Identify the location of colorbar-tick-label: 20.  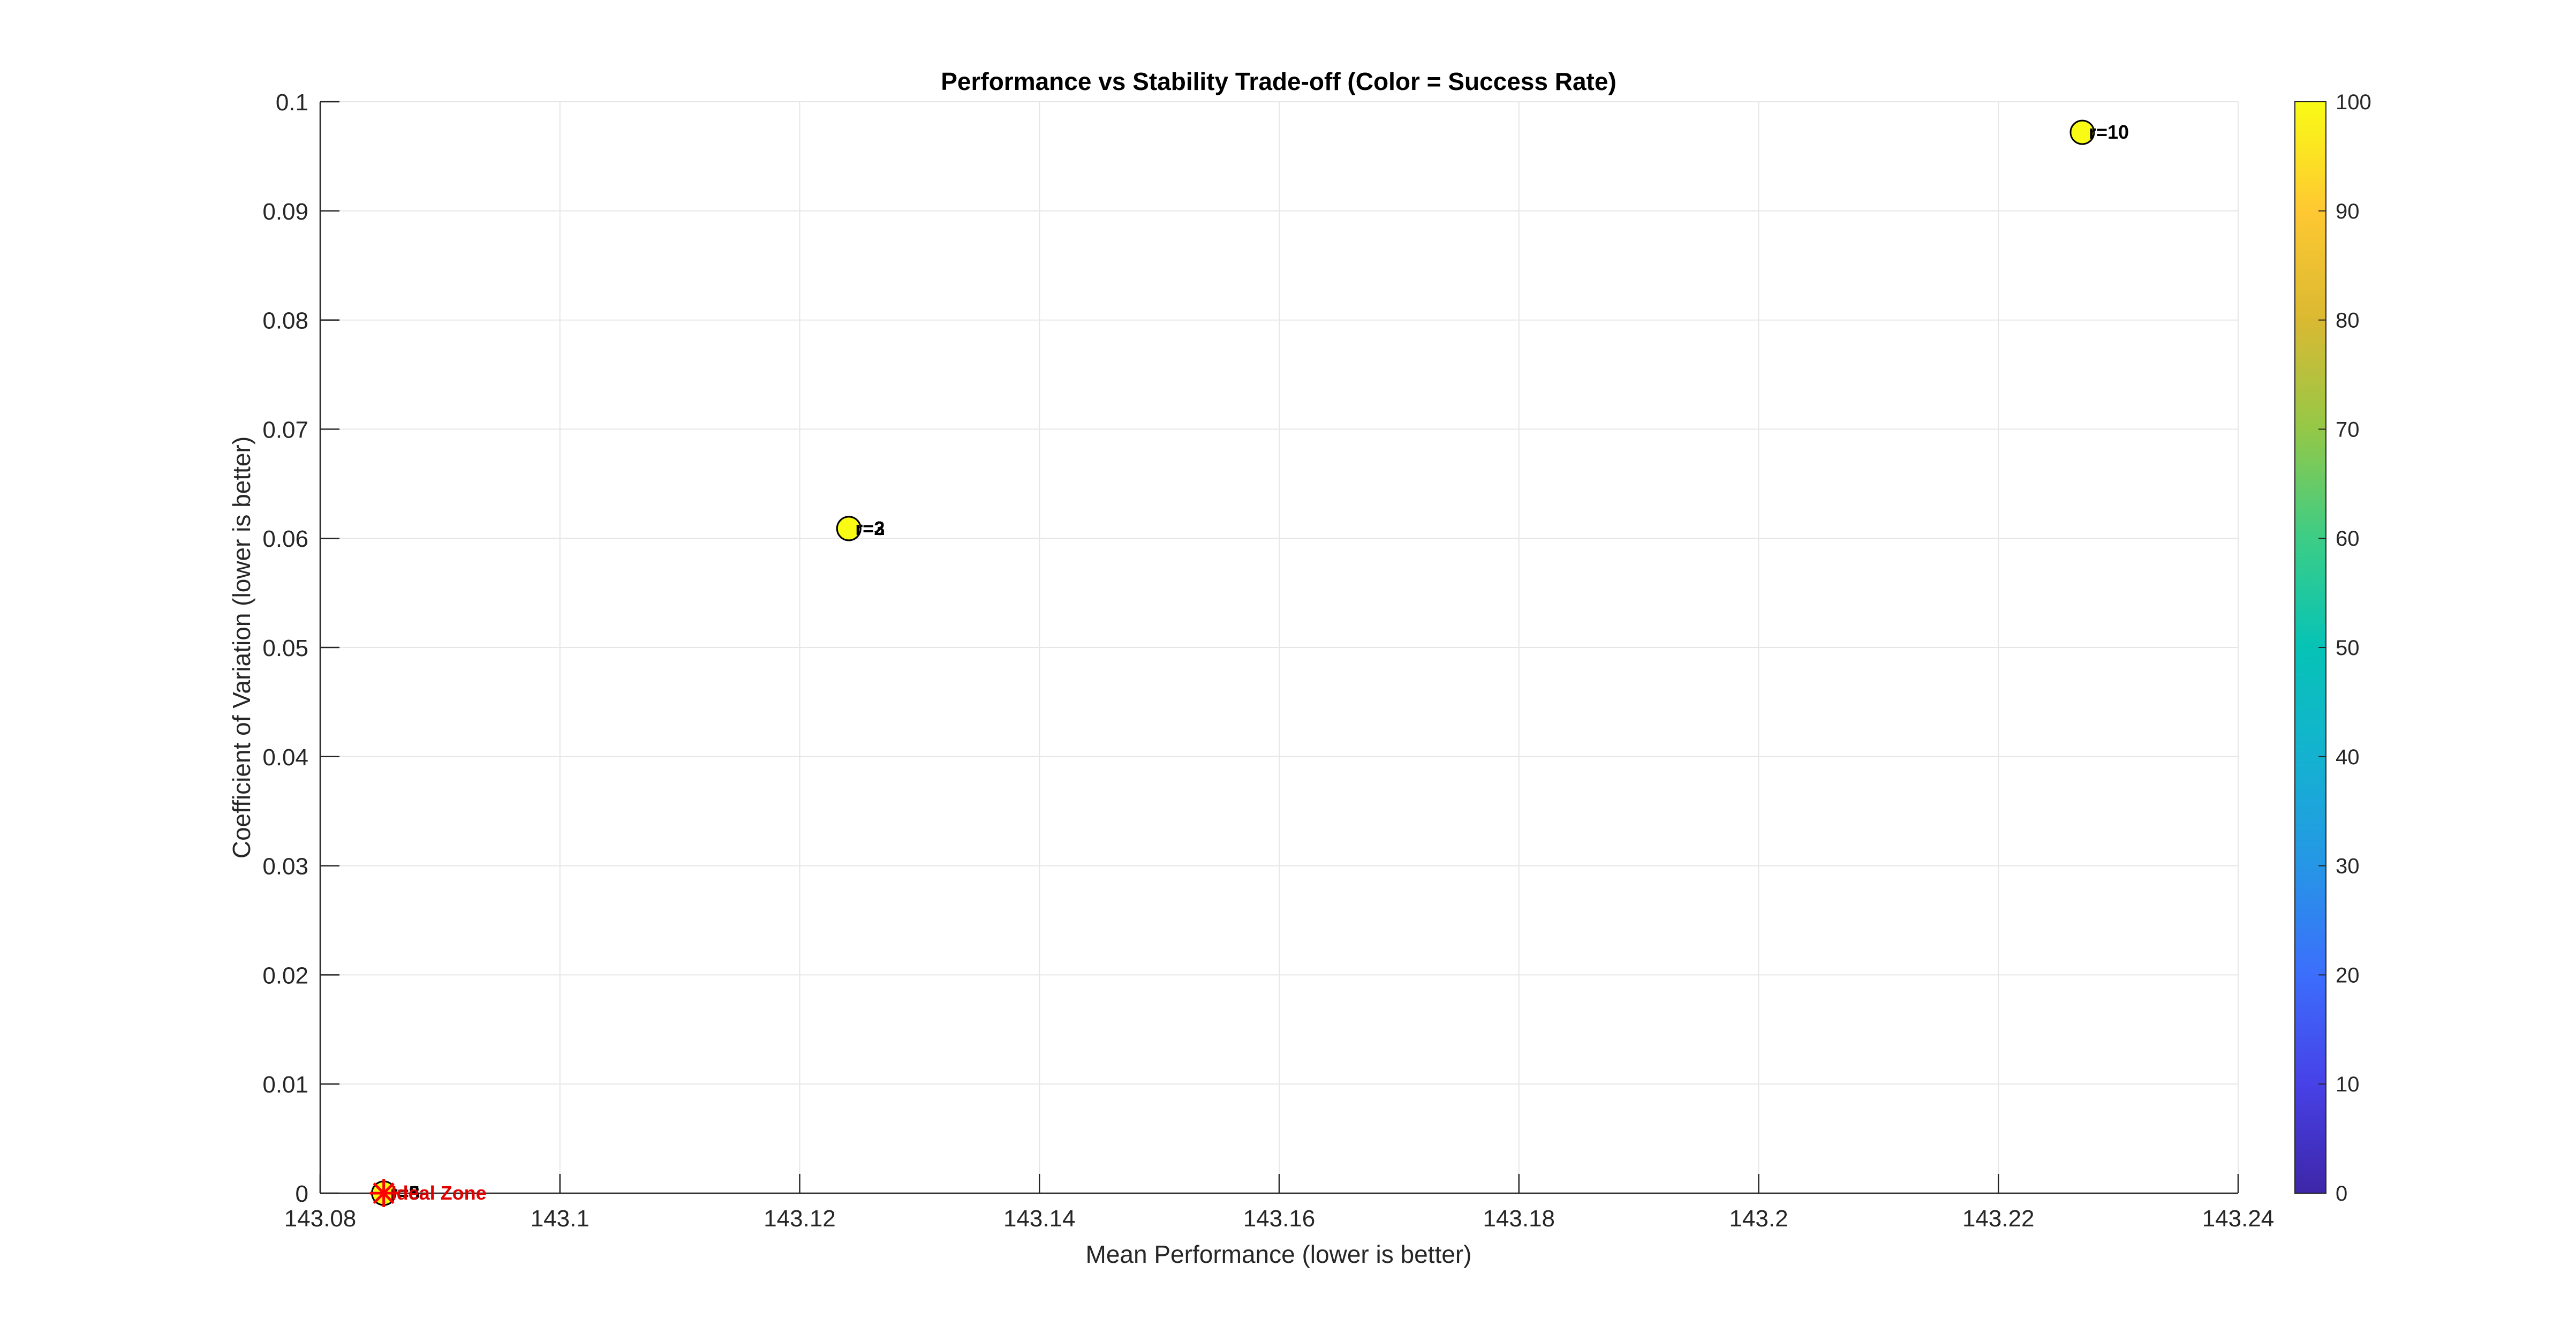
(2348, 975).